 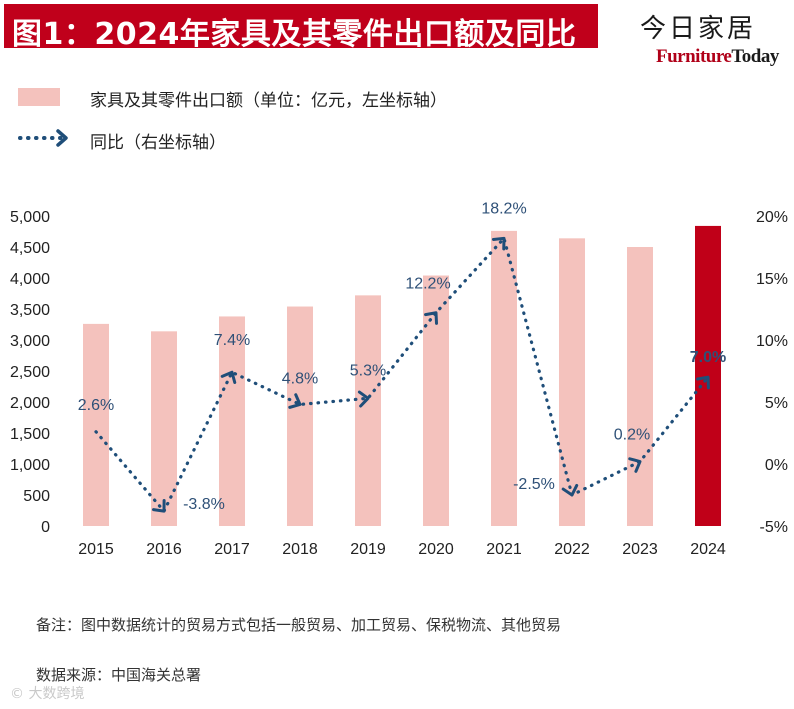 I want to click on right-tick-label: 15%, so click(x=772, y=279).